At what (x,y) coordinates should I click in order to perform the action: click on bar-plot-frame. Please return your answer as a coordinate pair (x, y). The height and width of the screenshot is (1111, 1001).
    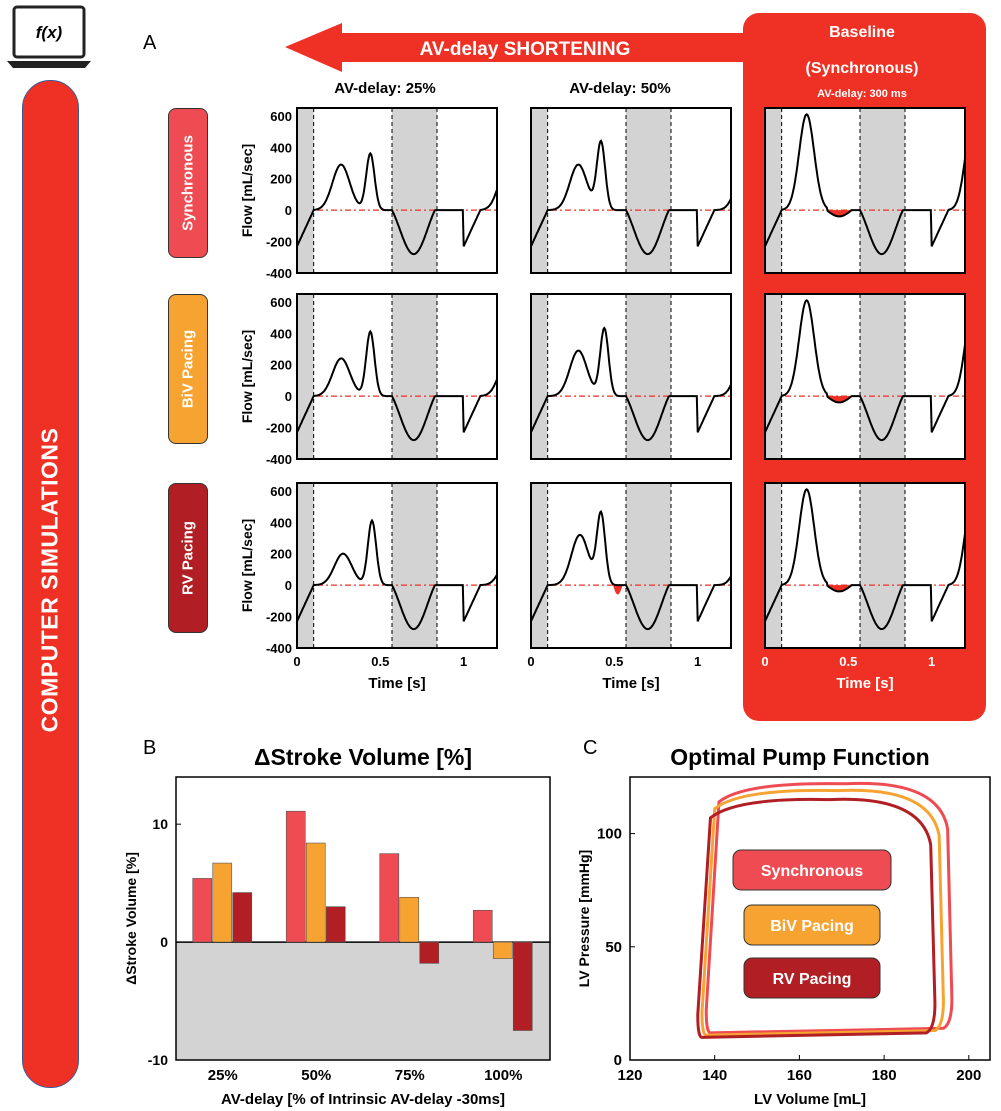
    Looking at the image, I should click on (363, 918).